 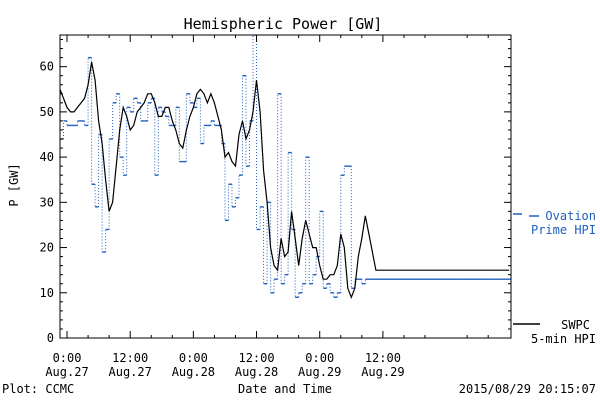 I want to click on legend-ovation-line2: Prime HPI, so click(x=563, y=230).